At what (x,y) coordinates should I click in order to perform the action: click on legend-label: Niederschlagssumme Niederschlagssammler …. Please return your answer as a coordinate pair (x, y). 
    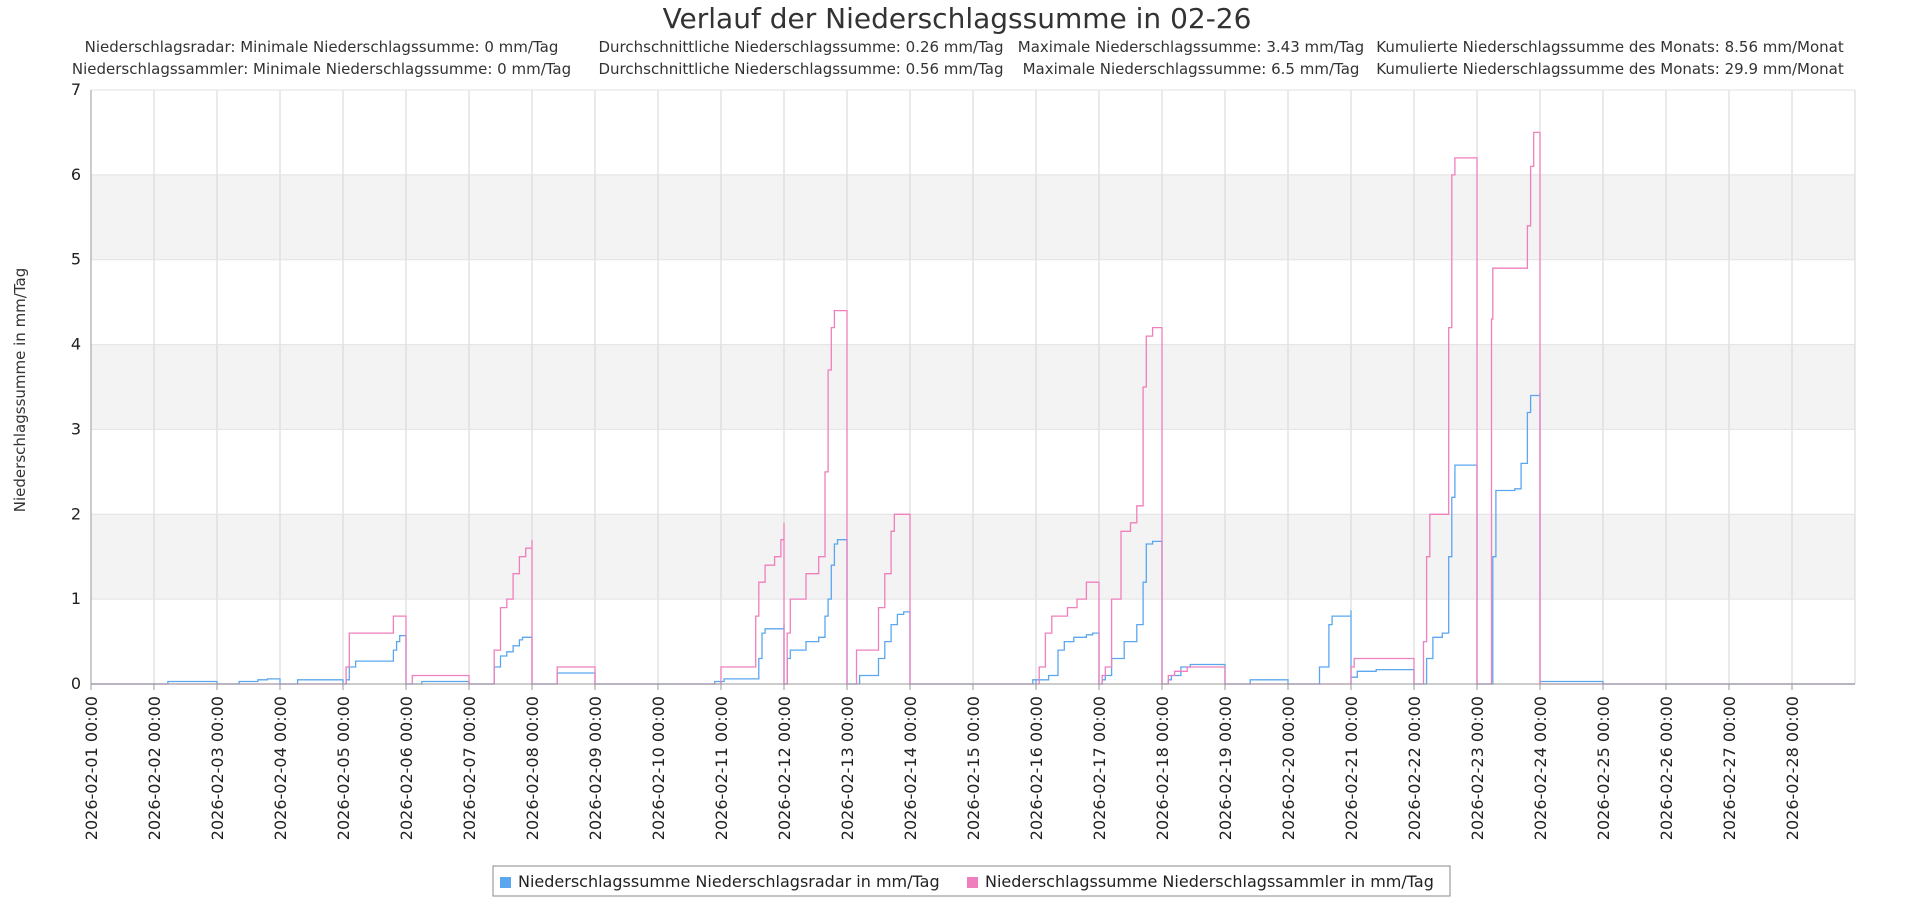
    Looking at the image, I should click on (1209, 881).